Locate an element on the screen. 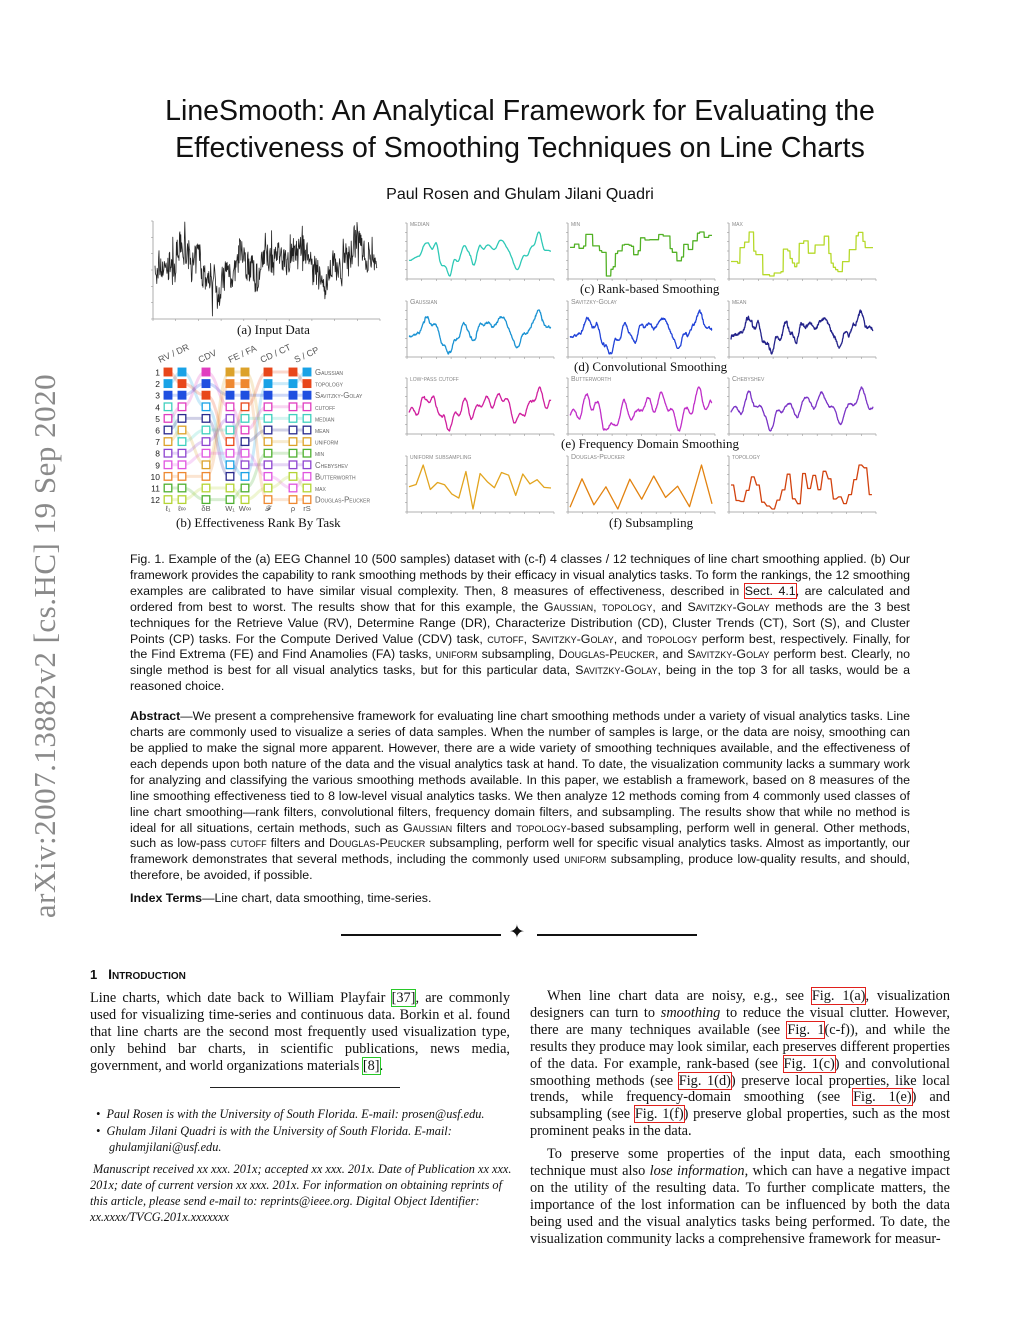  subcaption-d: (d) Convolutional Smoothing is located at coordinates (651, 366).